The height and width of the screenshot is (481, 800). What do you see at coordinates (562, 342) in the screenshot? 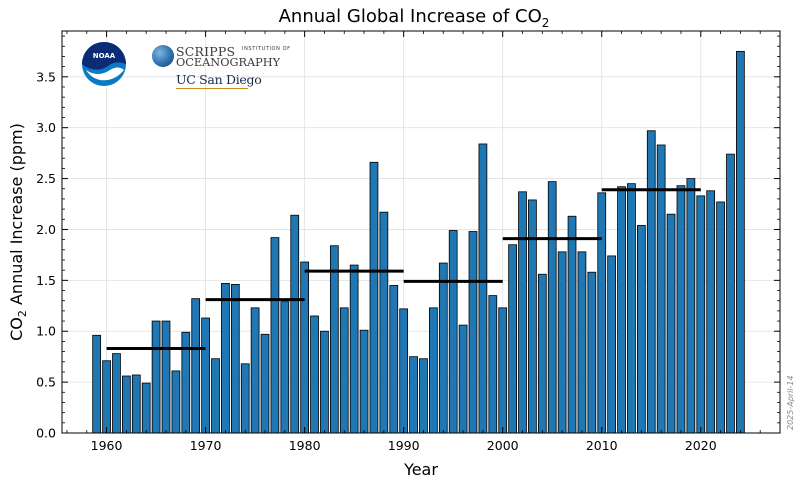
I see `bar-2006` at bounding box center [562, 342].